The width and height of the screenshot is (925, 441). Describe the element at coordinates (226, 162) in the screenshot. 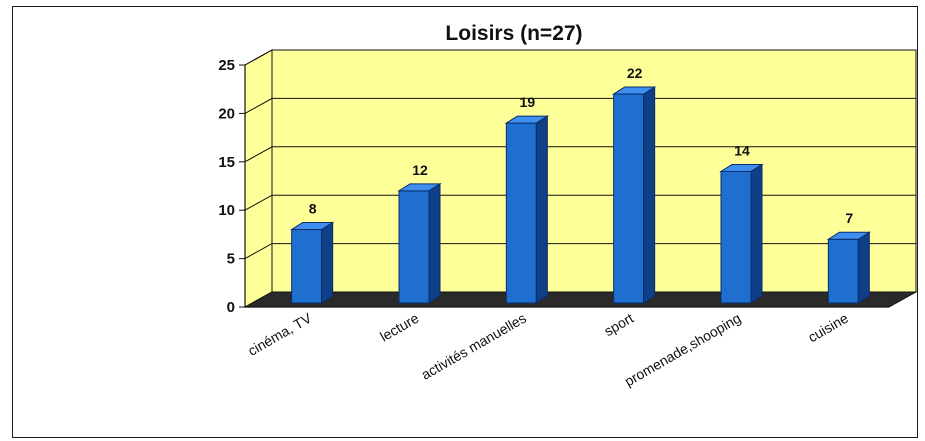

I see `y-tick-label: 15` at that location.